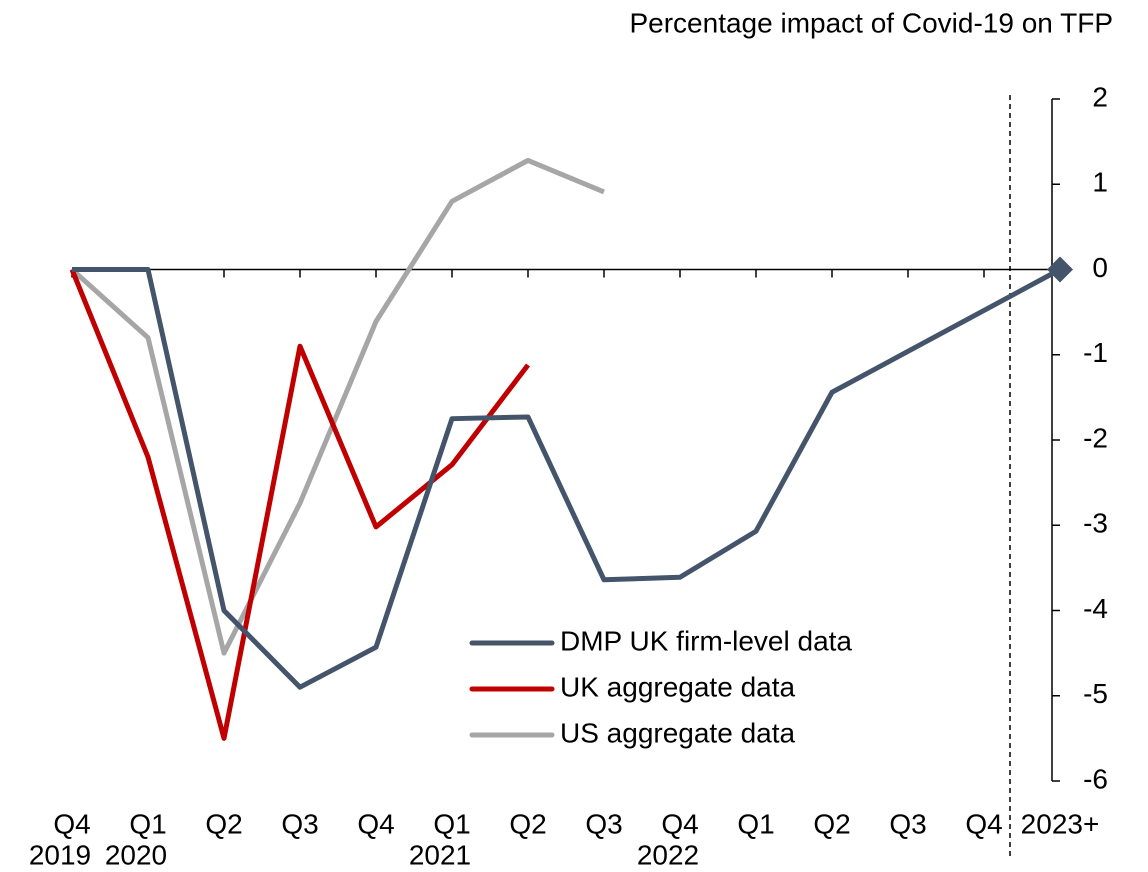  I want to click on y-tick-label: -6, so click(1095, 778).